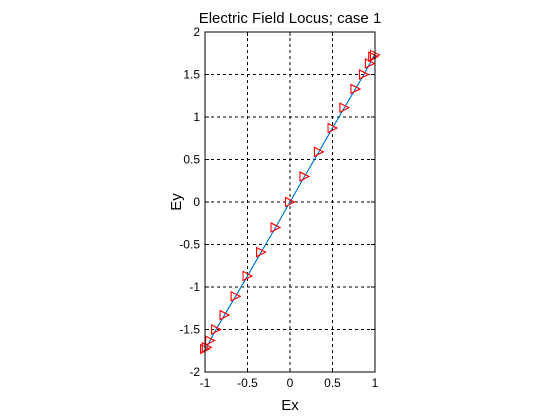 The image size is (560, 420). I want to click on y-tick-label: -1, so click(194, 287).